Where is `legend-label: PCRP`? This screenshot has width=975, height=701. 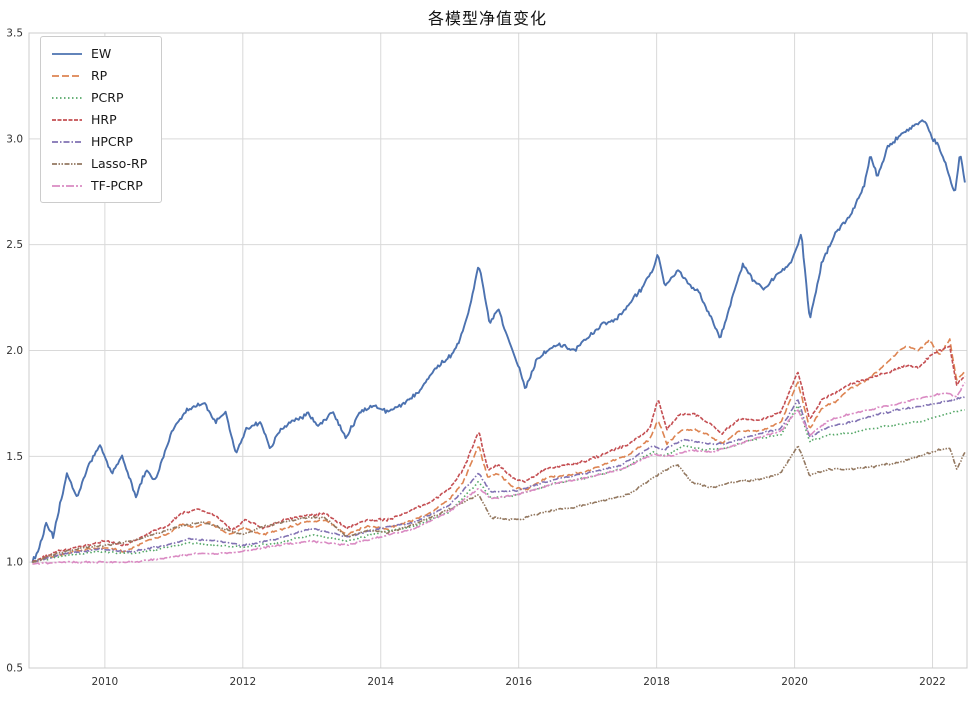 legend-label: PCRP is located at coordinates (107, 97).